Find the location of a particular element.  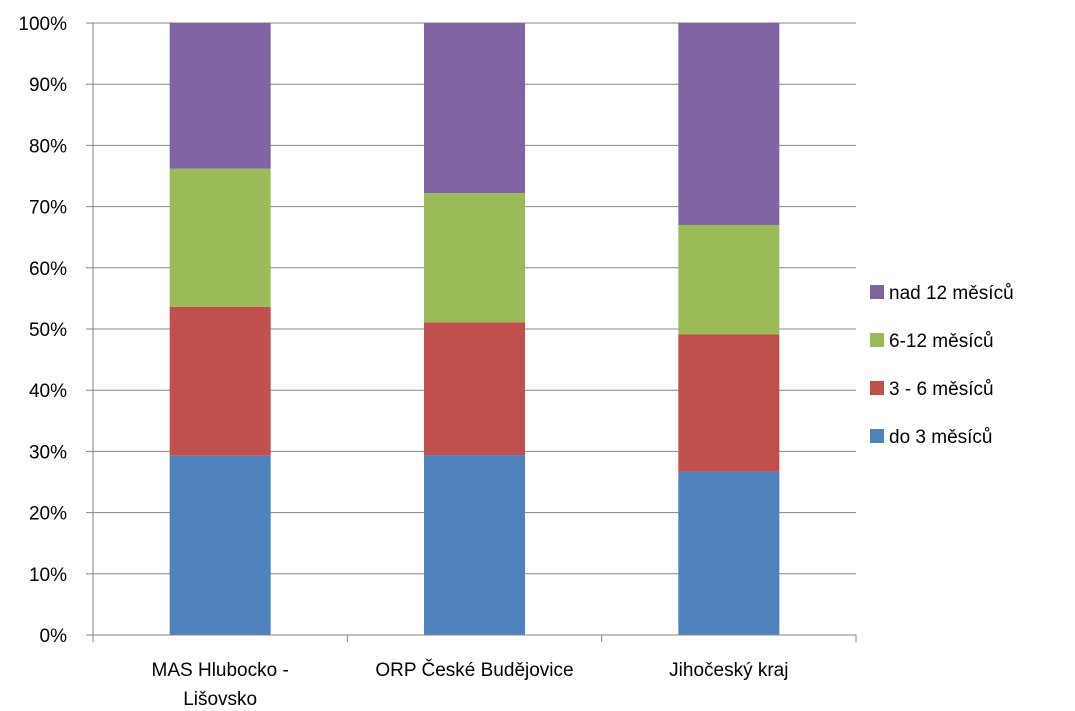

y-axis-ticks: 0% 10% 20% 30% 40% 50% 60% 70% 80% 90% 100% is located at coordinates (42, 330).